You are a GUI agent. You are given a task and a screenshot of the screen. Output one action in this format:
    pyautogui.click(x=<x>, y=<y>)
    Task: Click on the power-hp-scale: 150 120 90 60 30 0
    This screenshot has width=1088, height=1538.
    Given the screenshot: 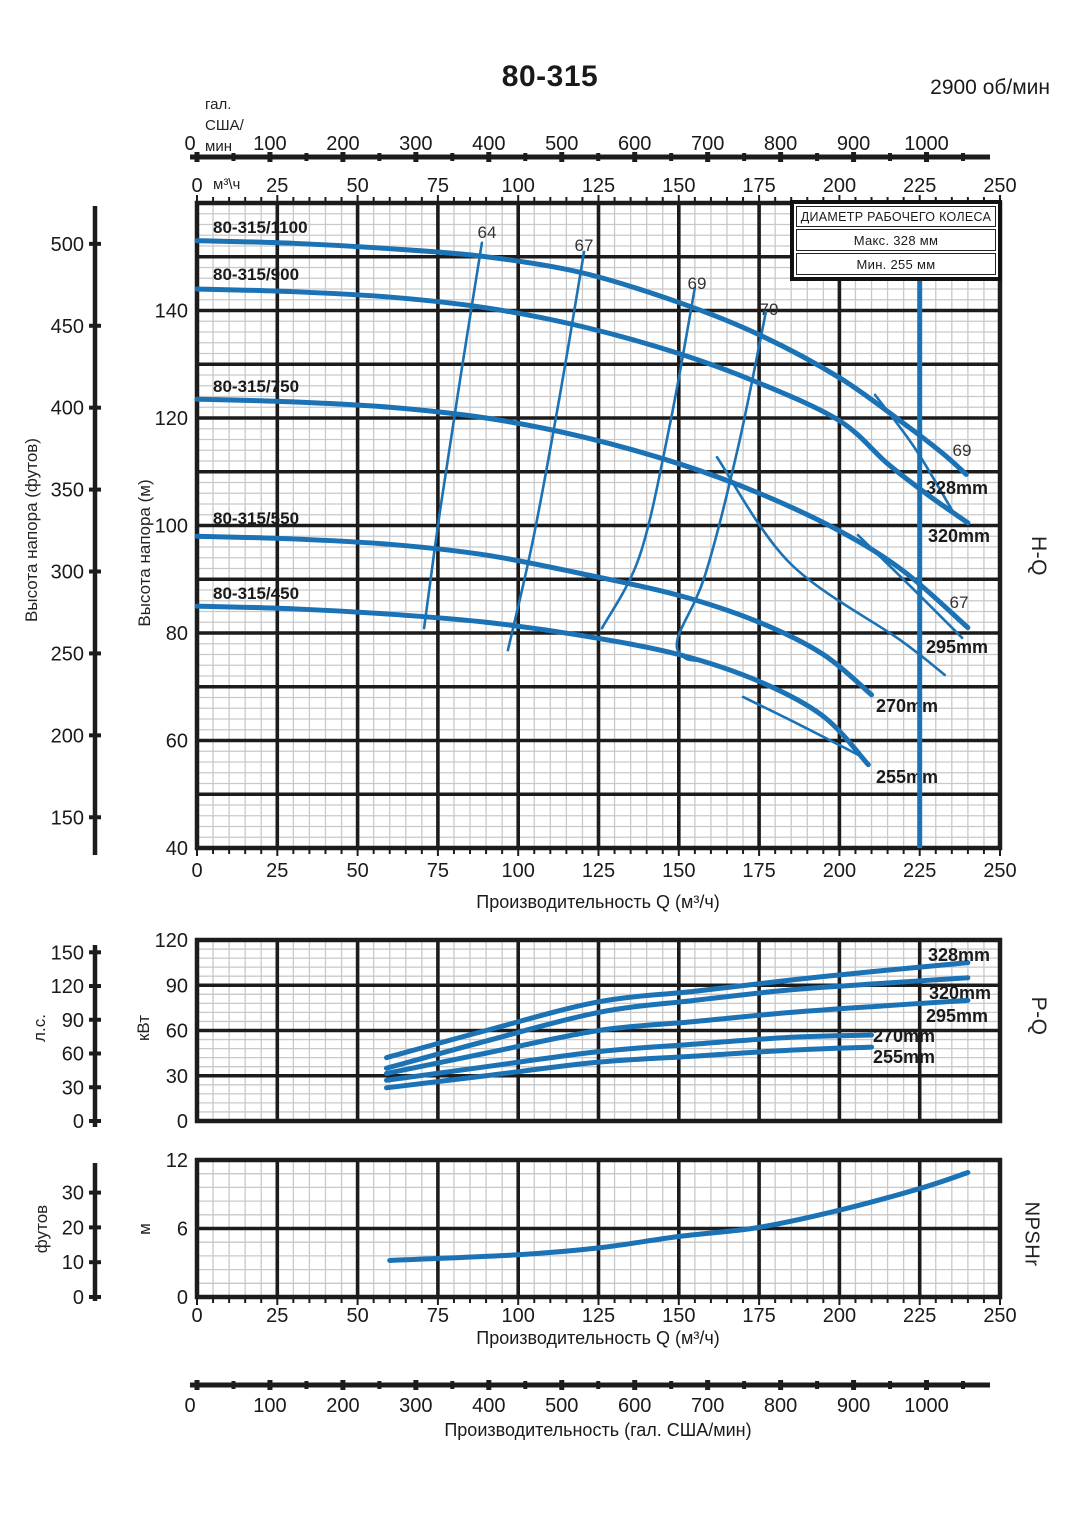 What is the action you would take?
    pyautogui.click(x=76, y=1037)
    